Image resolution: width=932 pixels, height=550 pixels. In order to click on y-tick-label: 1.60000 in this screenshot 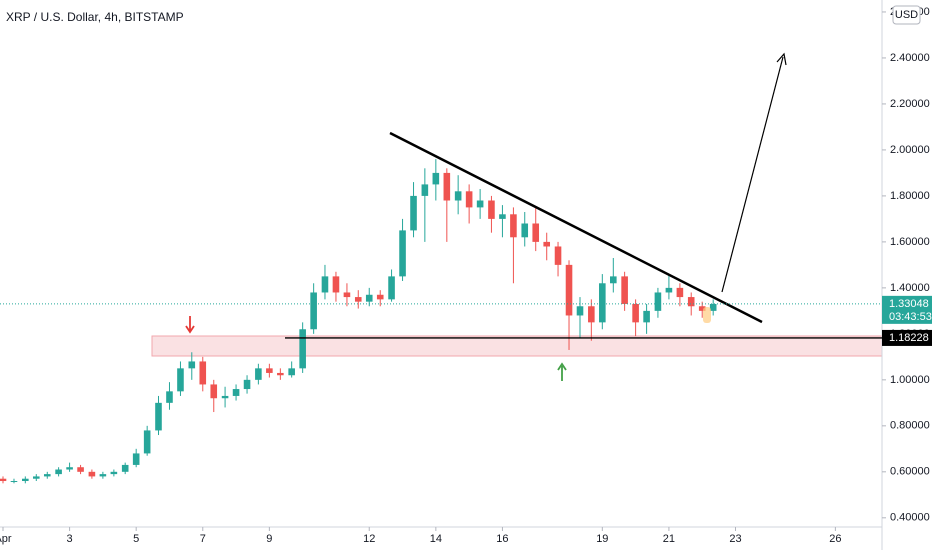, I will do `click(910, 242)`.